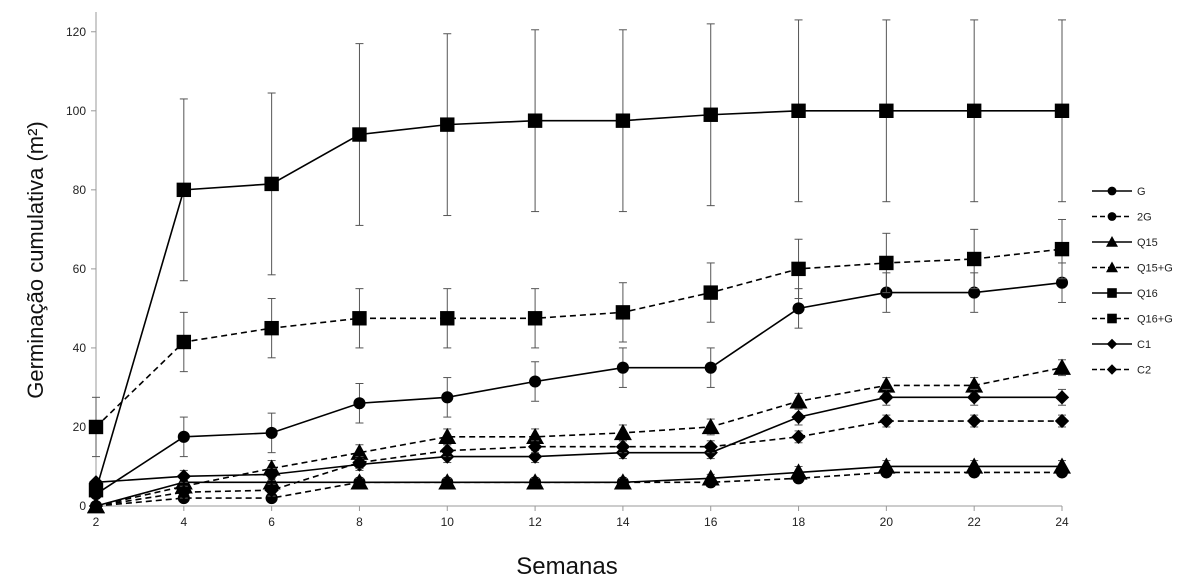 The image size is (1194, 577). What do you see at coordinates (1155, 320) in the screenshot?
I see `legend-label: Q16+G` at bounding box center [1155, 320].